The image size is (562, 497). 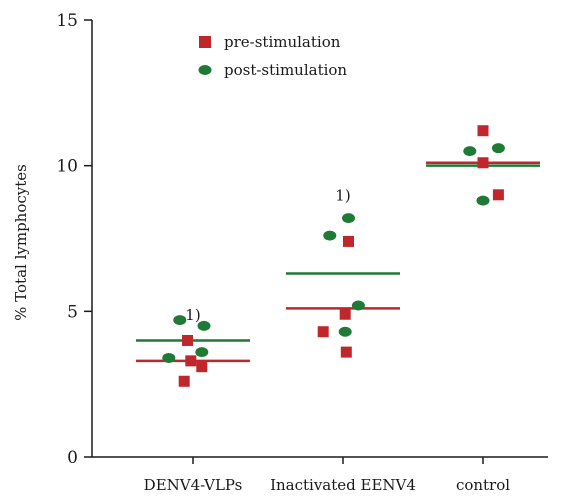 What do you see at coordinates (21, 242) in the screenshot?
I see `y-axis-label: % Total lymphocytes` at bounding box center [21, 242].